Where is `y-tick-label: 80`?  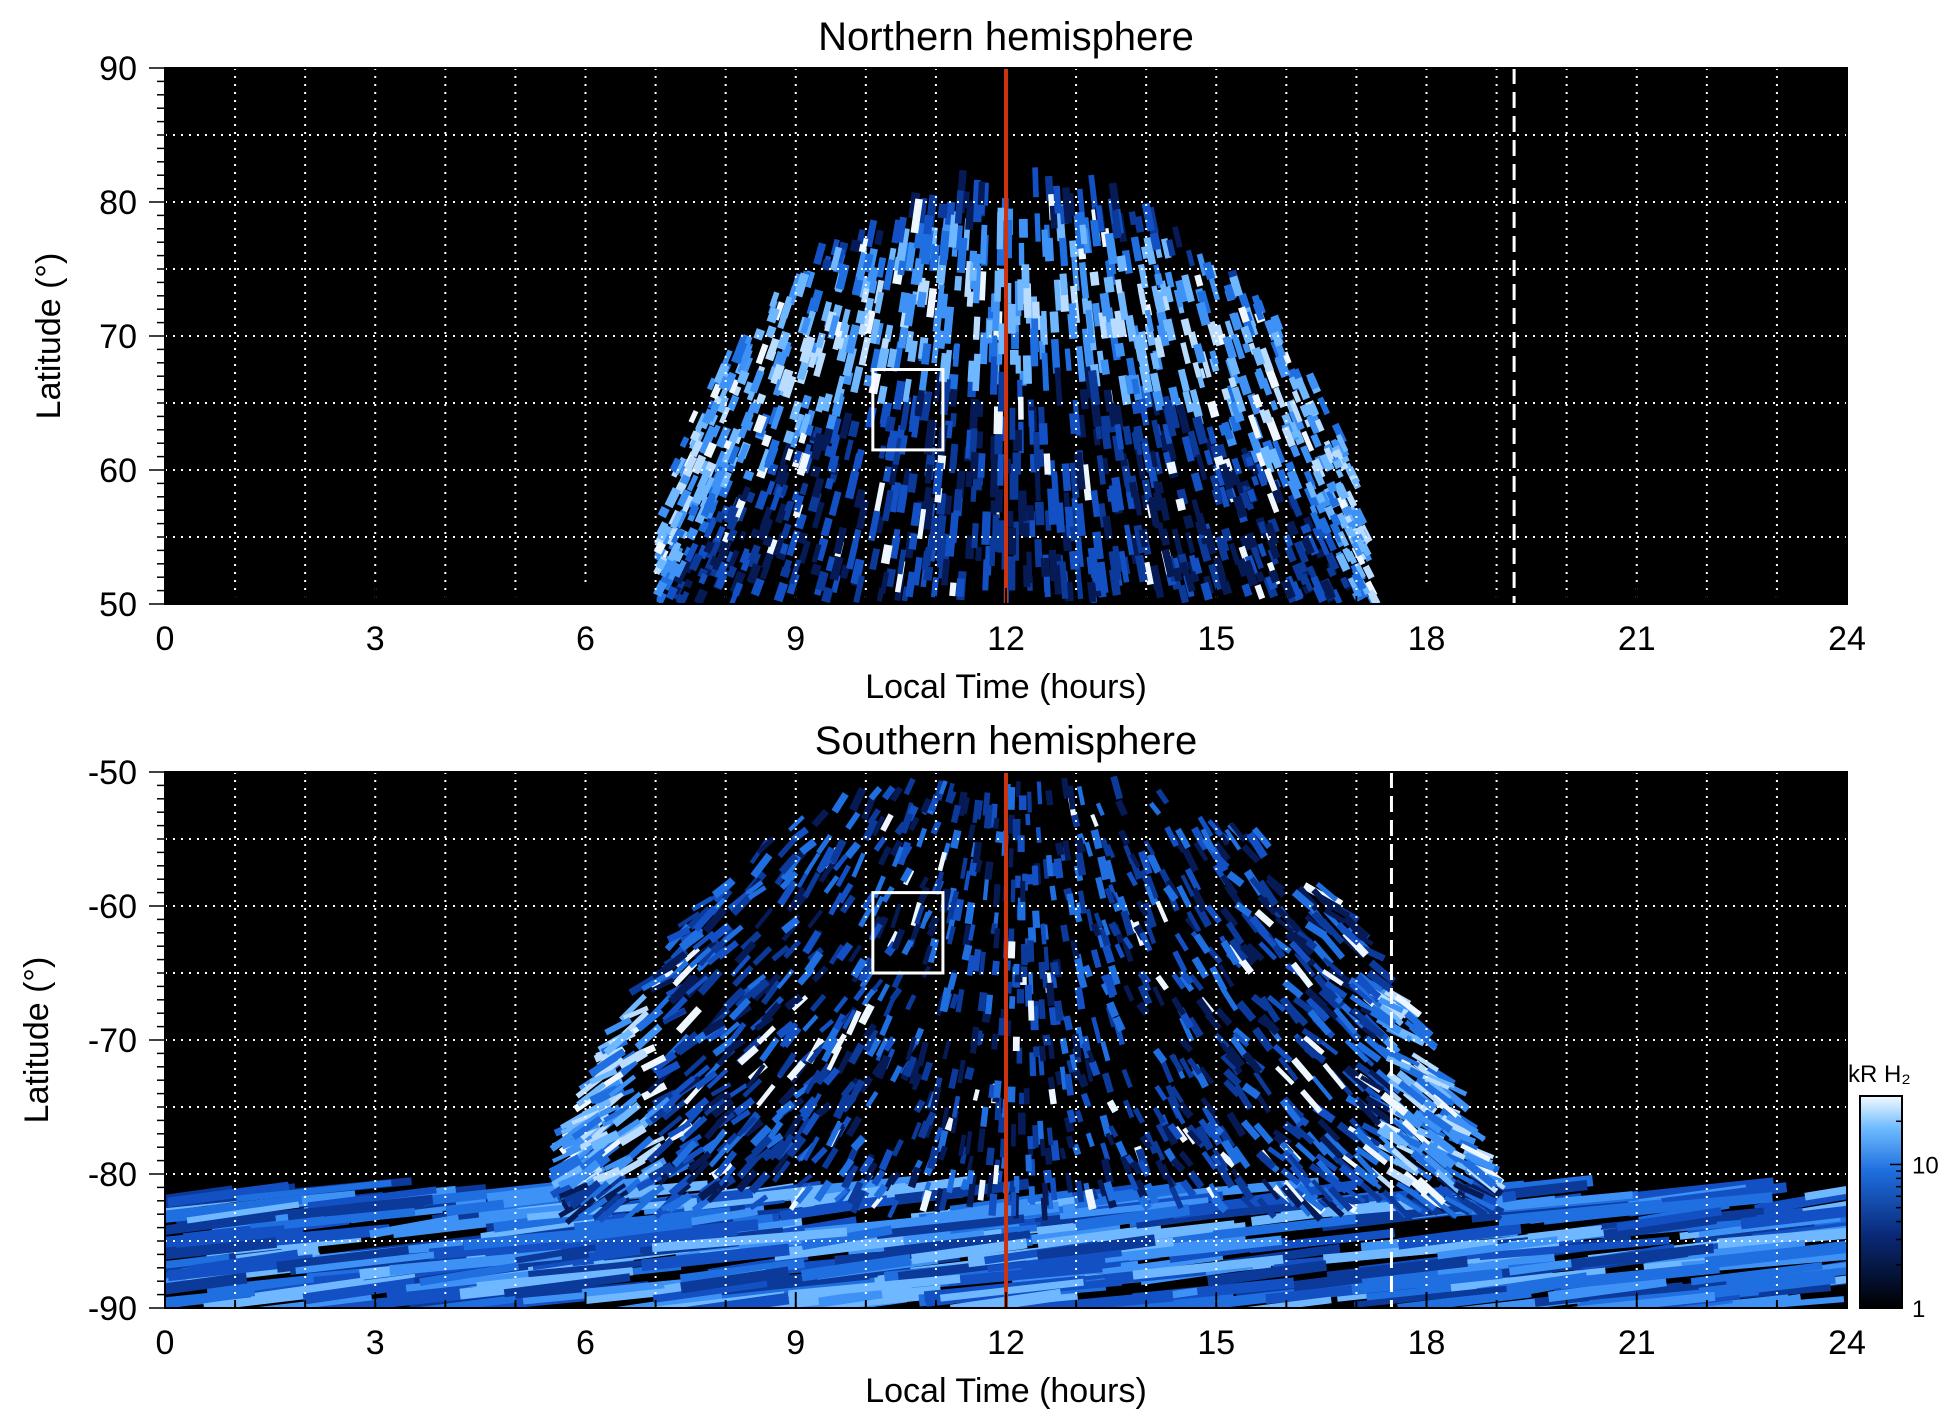
y-tick-label: 80 is located at coordinates (118, 203).